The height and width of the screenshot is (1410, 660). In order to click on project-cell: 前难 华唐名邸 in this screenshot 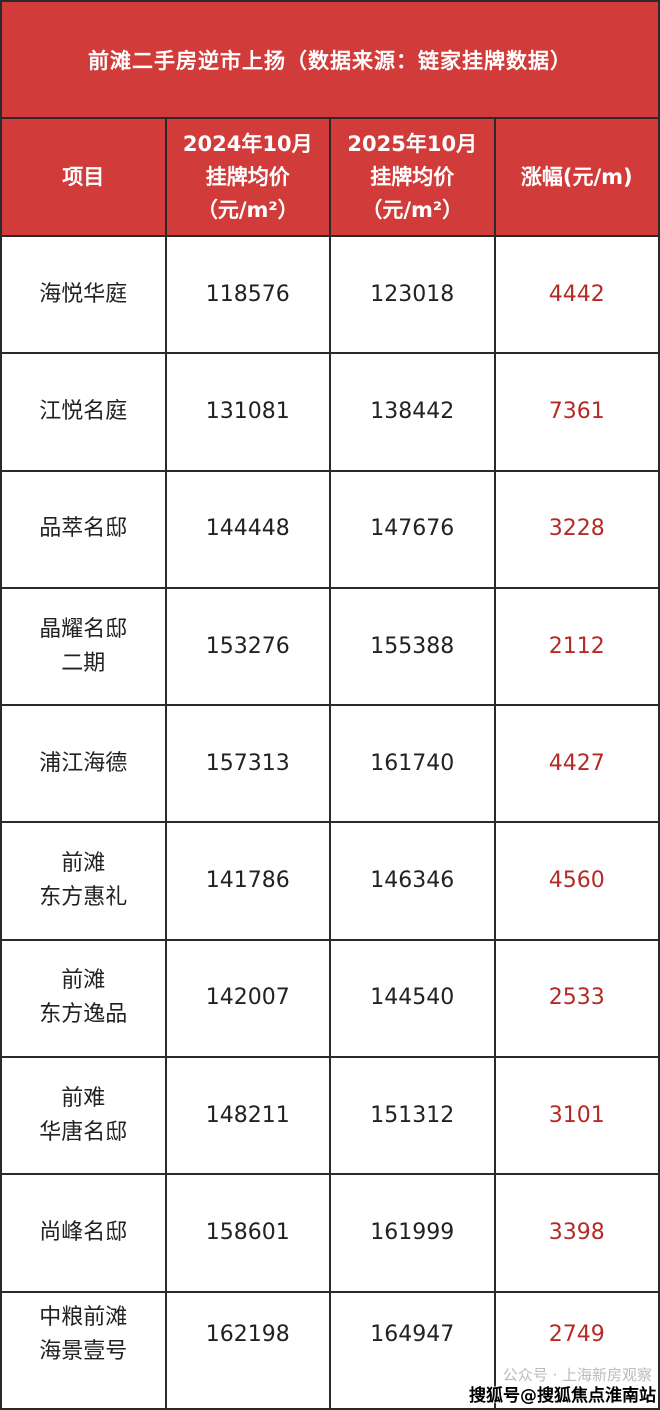, I will do `click(83, 1116)`.